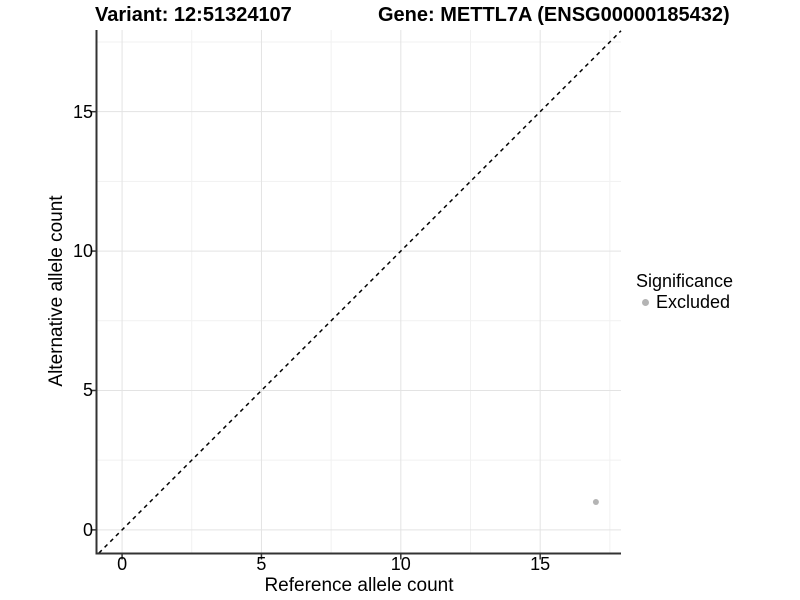  What do you see at coordinates (359, 585) in the screenshot?
I see `x-axis-title: Reference allele count` at bounding box center [359, 585].